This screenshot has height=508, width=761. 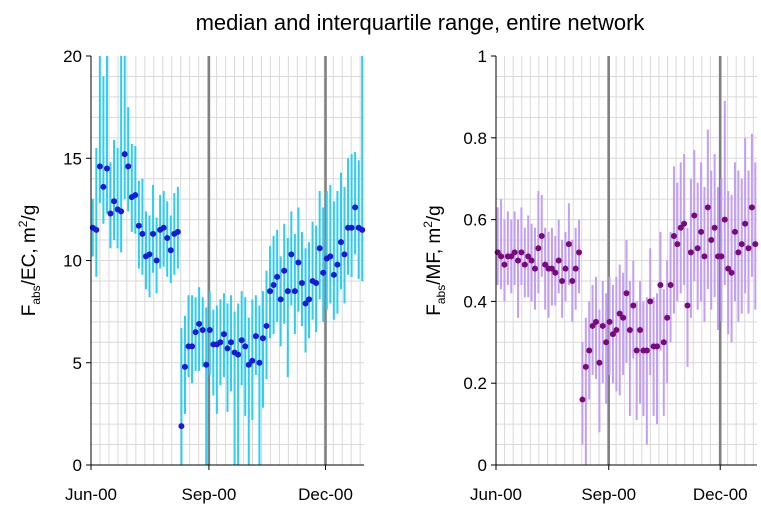 What do you see at coordinates (91, 494) in the screenshot?
I see `x-tick-label: Jun-00` at bounding box center [91, 494].